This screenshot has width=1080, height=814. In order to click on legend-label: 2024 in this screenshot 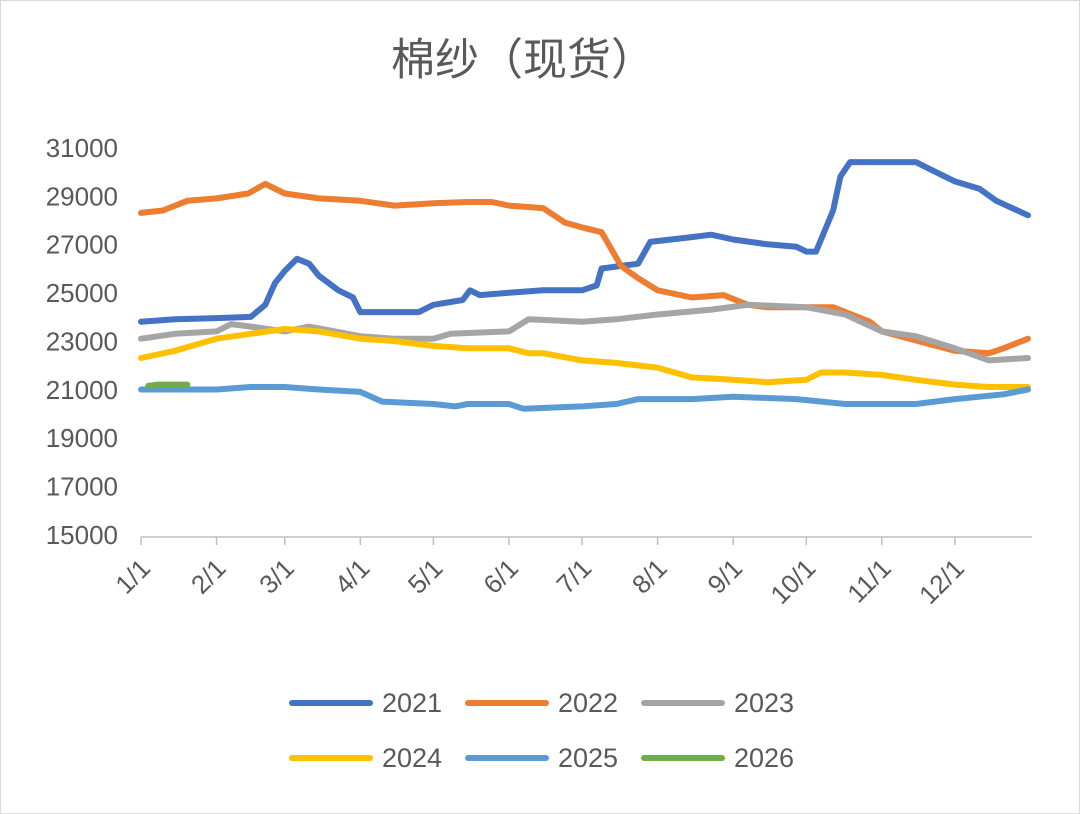, I will do `click(412, 758)`.